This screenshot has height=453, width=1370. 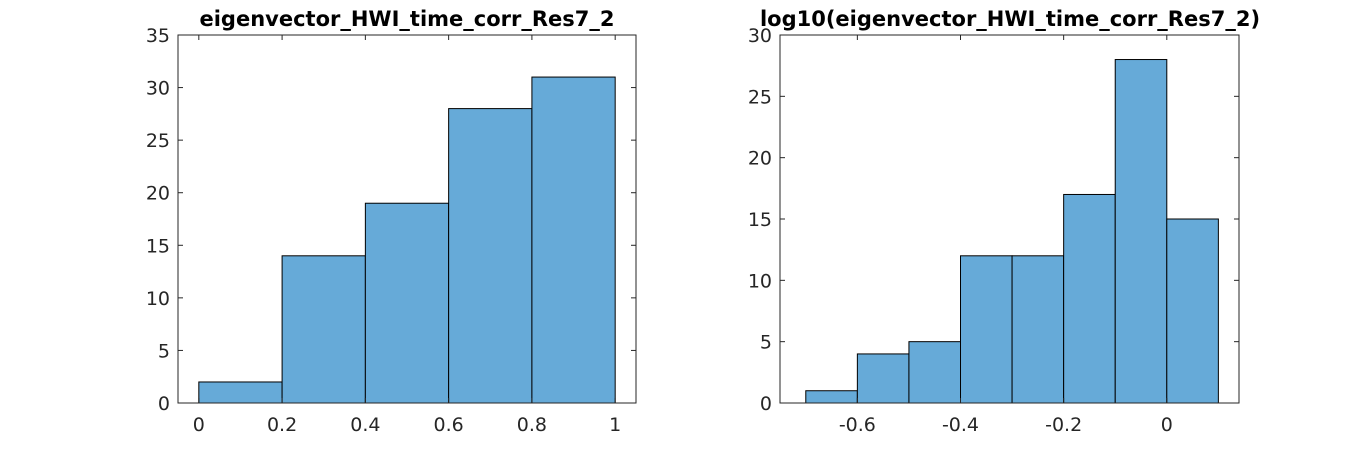 What do you see at coordinates (960, 425) in the screenshot?
I see `x-tick-label: -0.4` at bounding box center [960, 425].